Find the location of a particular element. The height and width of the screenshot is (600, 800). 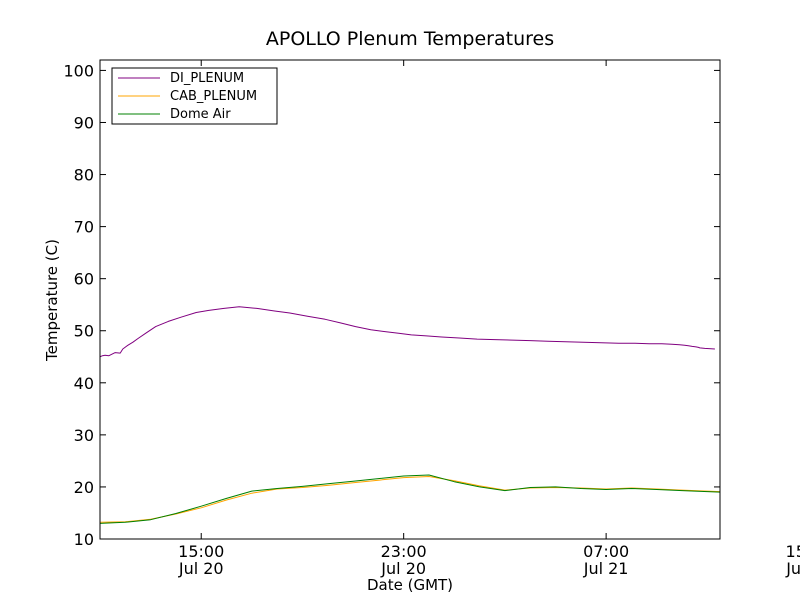

chart-title: APOLLO Plenum Temperatures is located at coordinates (410, 39).